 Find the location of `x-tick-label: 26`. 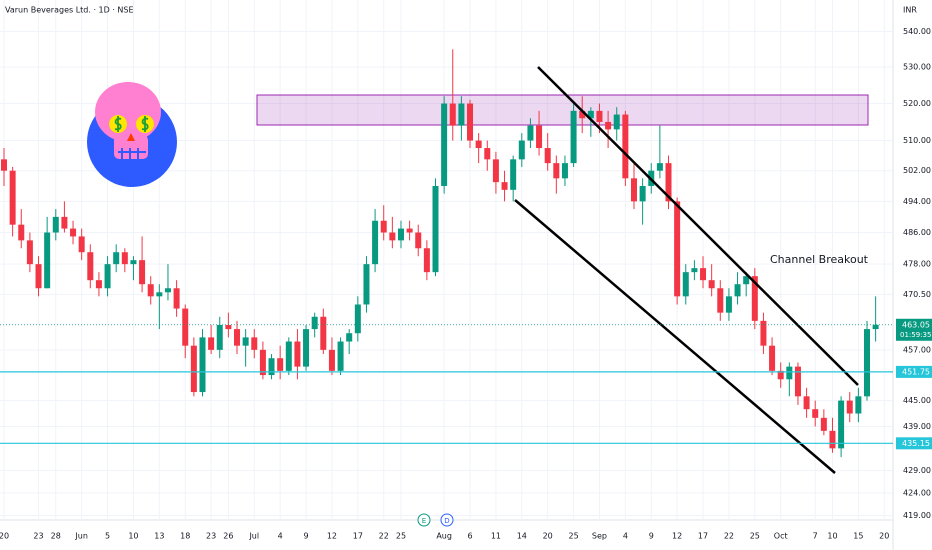

x-tick-label: 26 is located at coordinates (228, 536).